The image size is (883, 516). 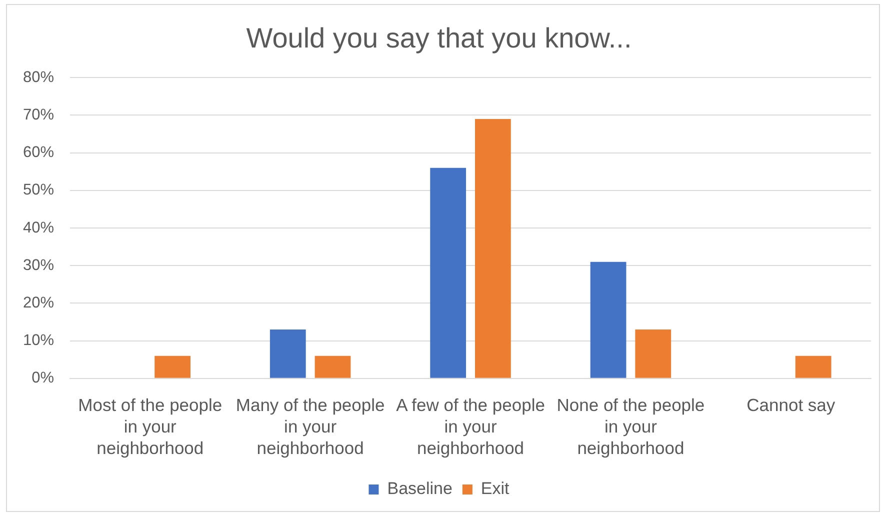 I want to click on y-tick-label: 40%, so click(x=38, y=227).